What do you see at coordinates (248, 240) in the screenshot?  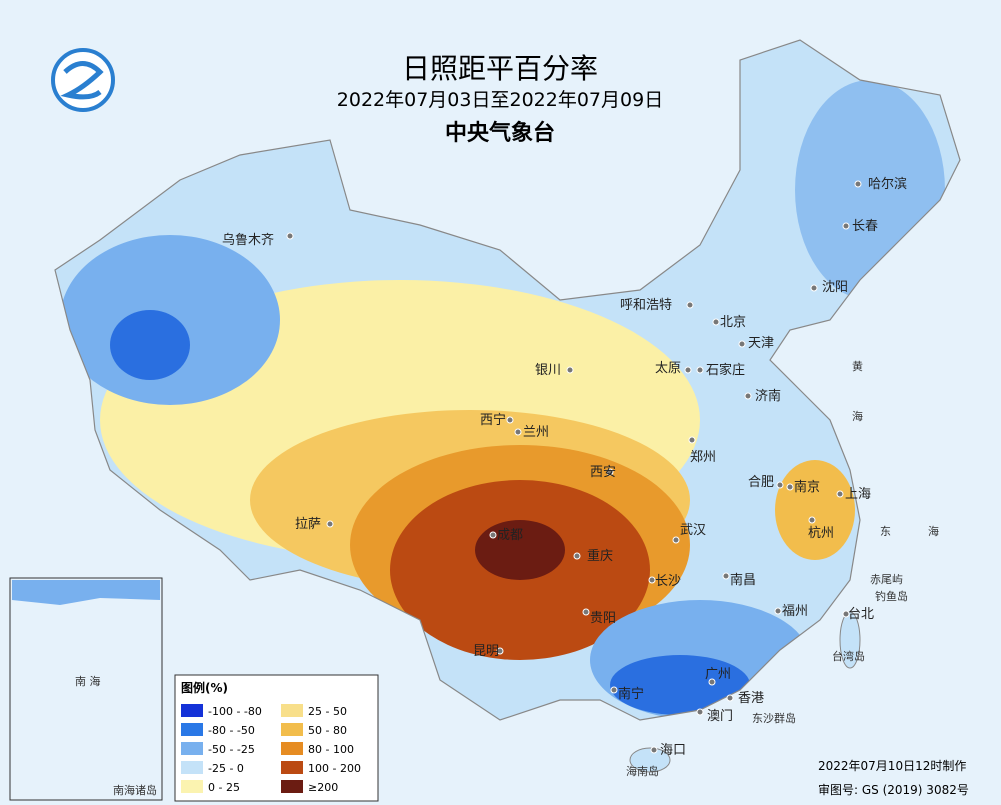 I see `city-label: 乌鲁木齐` at bounding box center [248, 240].